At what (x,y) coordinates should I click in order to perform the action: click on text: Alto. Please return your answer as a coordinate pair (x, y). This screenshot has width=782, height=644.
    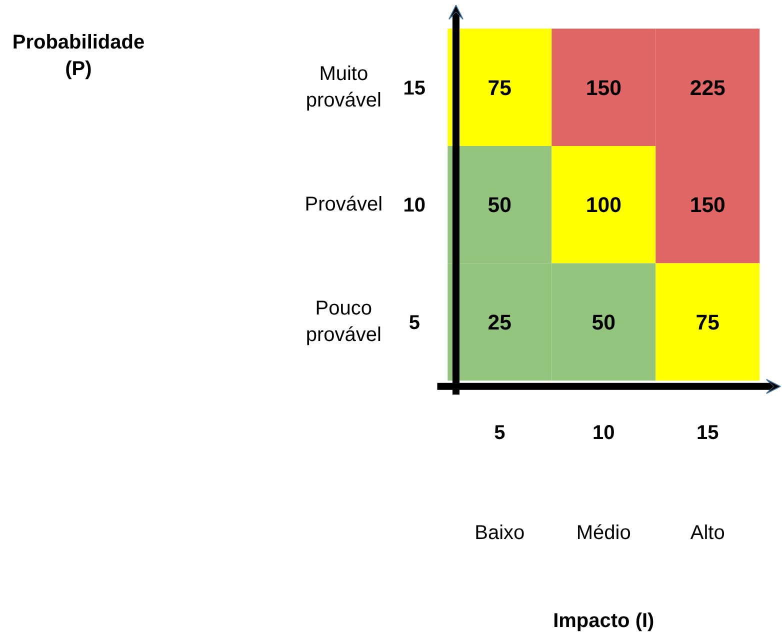
    Looking at the image, I should click on (707, 533).